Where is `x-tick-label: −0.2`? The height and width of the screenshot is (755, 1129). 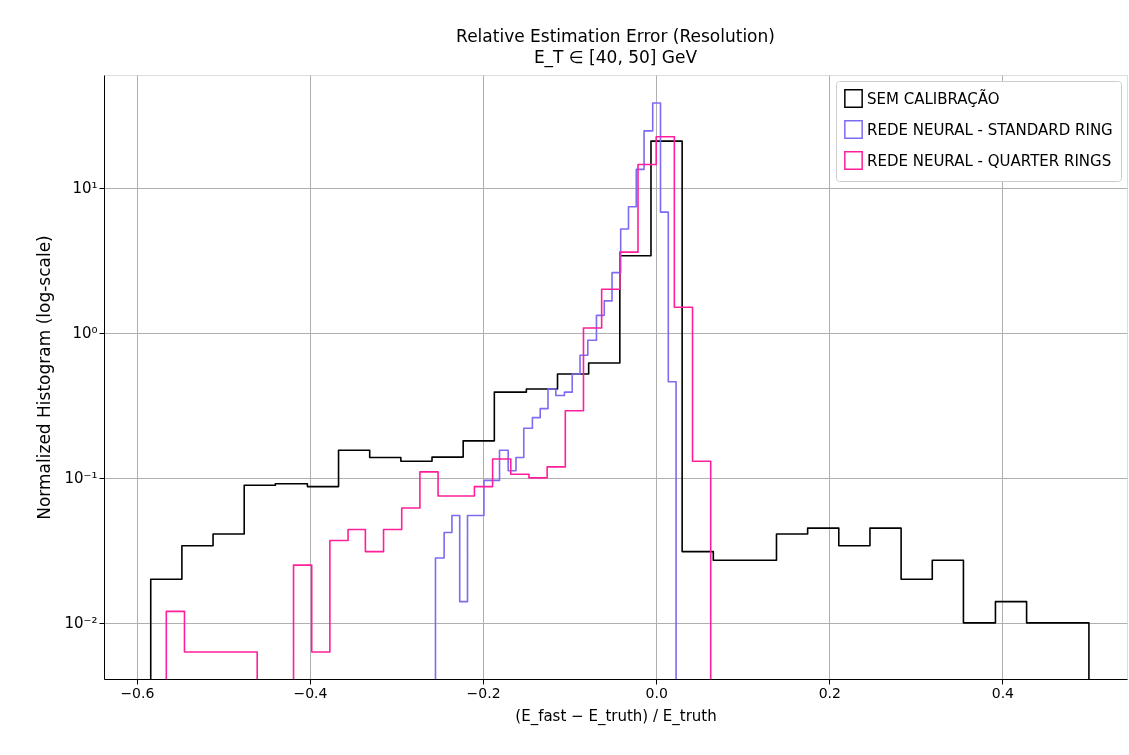 x-tick-label: −0.2 is located at coordinates (483, 692).